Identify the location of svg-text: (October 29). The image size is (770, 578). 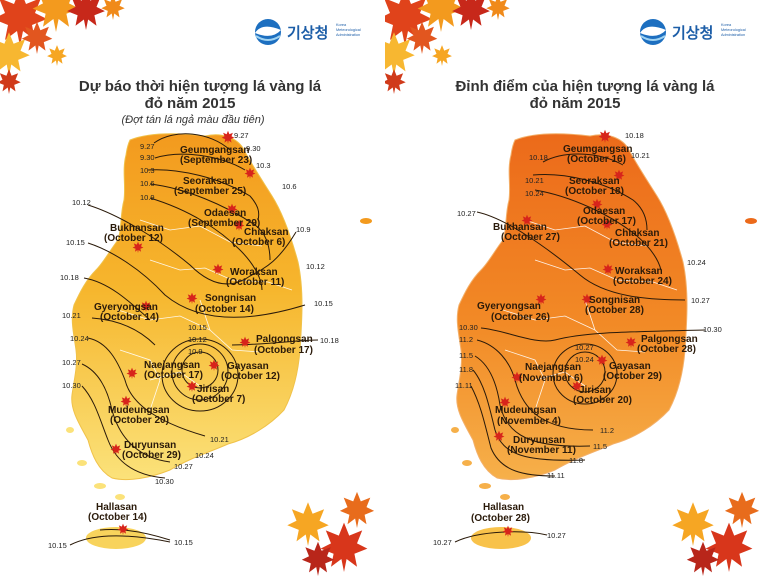
(151, 455).